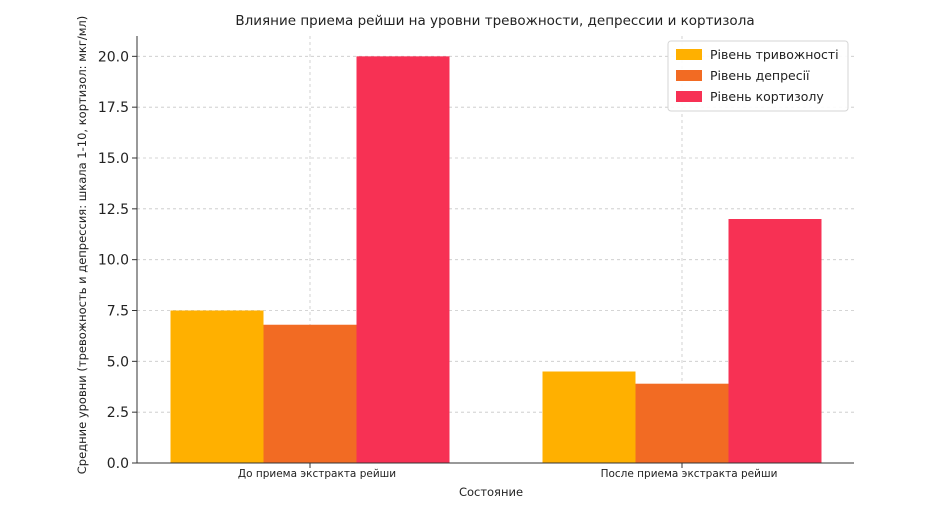 The width and height of the screenshot is (940, 515). I want to click on x-axis-title: Состояние, so click(491, 492).